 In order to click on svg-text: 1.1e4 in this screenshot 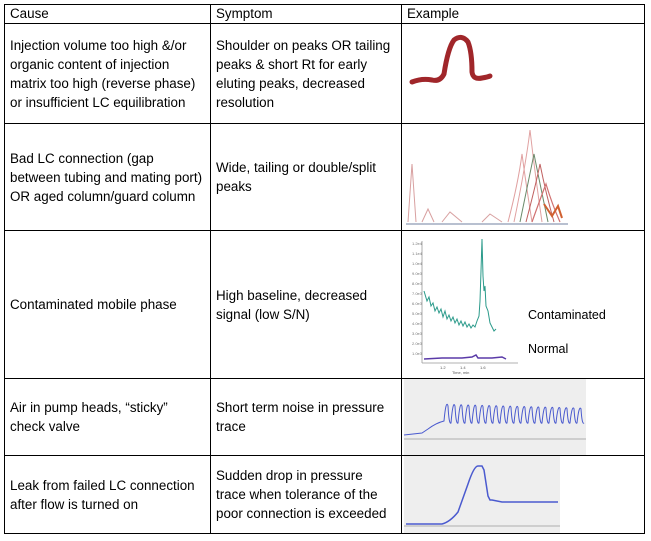, I will do `click(417, 253)`.